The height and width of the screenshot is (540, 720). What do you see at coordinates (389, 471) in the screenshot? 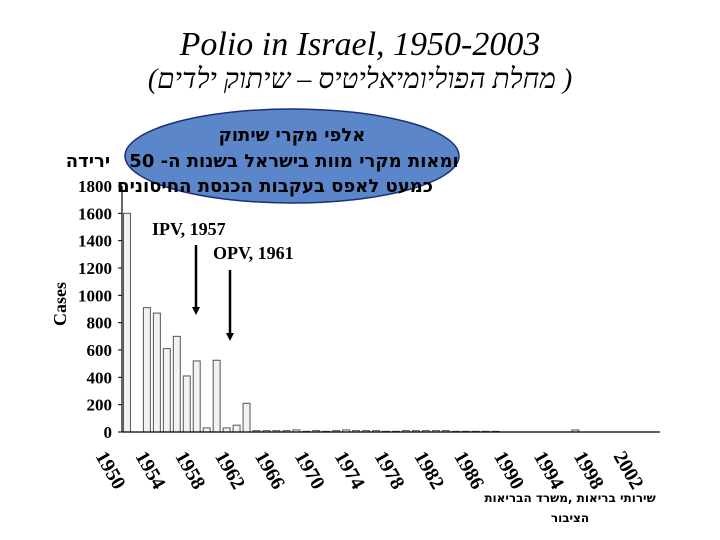
I see `x-tick-label: 1978` at bounding box center [389, 471].